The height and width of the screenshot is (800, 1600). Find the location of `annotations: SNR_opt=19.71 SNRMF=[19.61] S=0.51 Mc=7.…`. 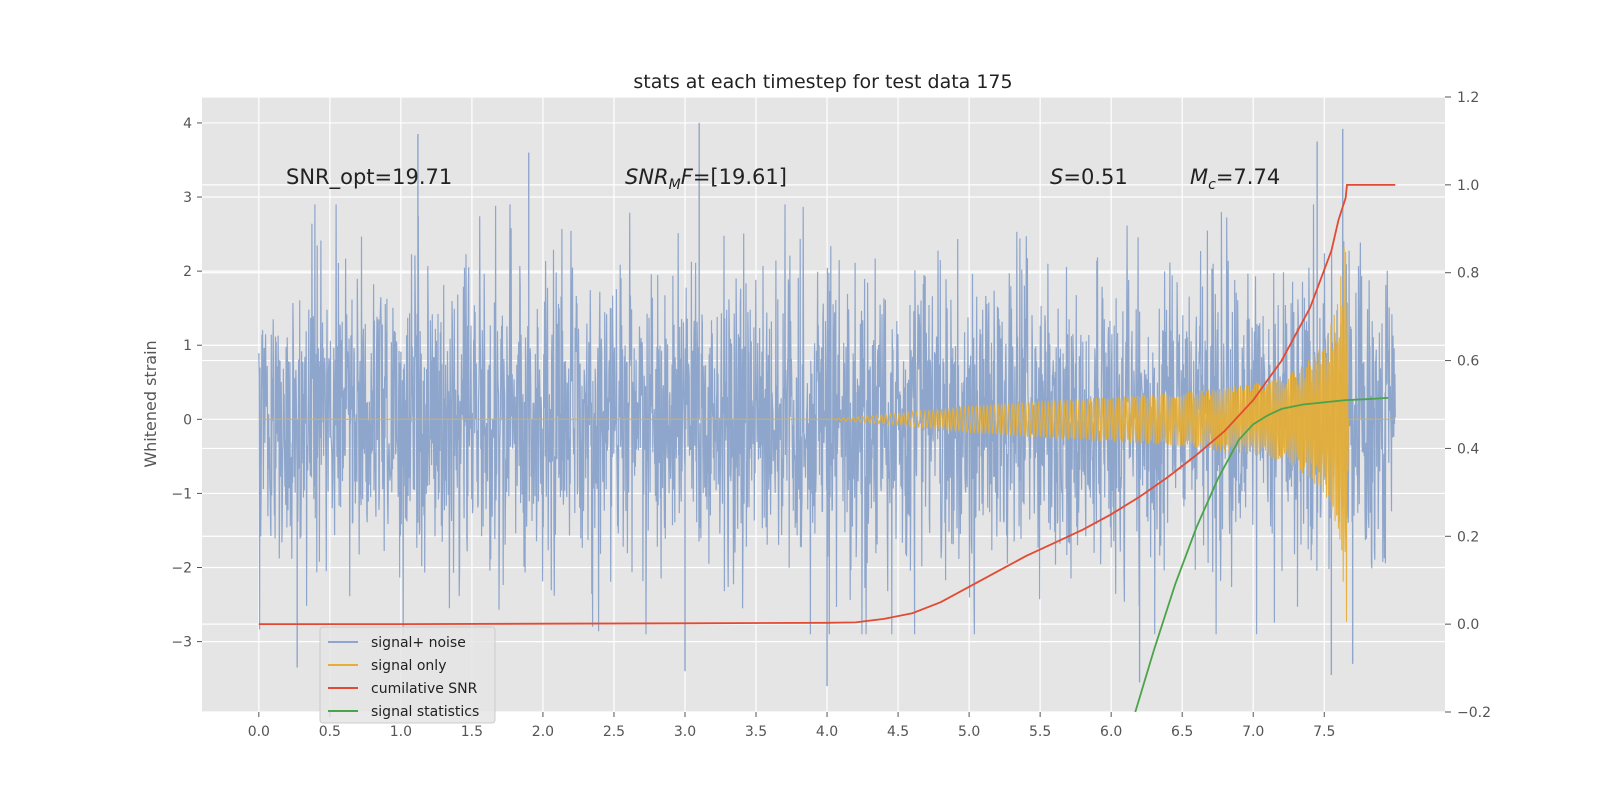

annotations: SNR_opt=19.71 SNRMF=[19.61] S=0.51 Mc=7.… is located at coordinates (783, 179).